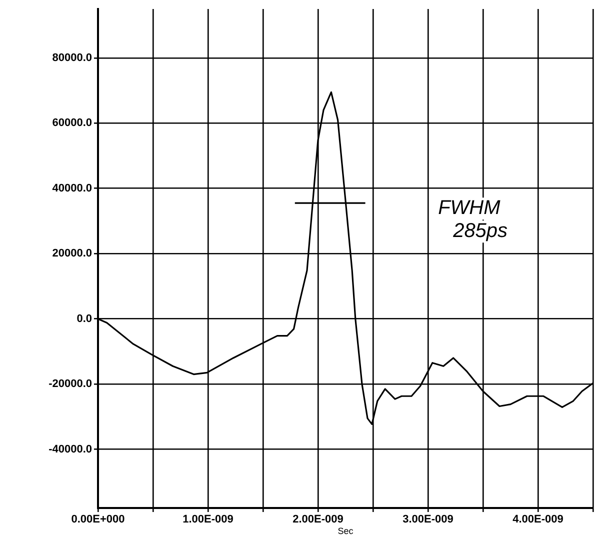 The width and height of the screenshot is (596, 537). Describe the element at coordinates (70, 384) in the screenshot. I see `y-tick-label: -20000.0` at that location.